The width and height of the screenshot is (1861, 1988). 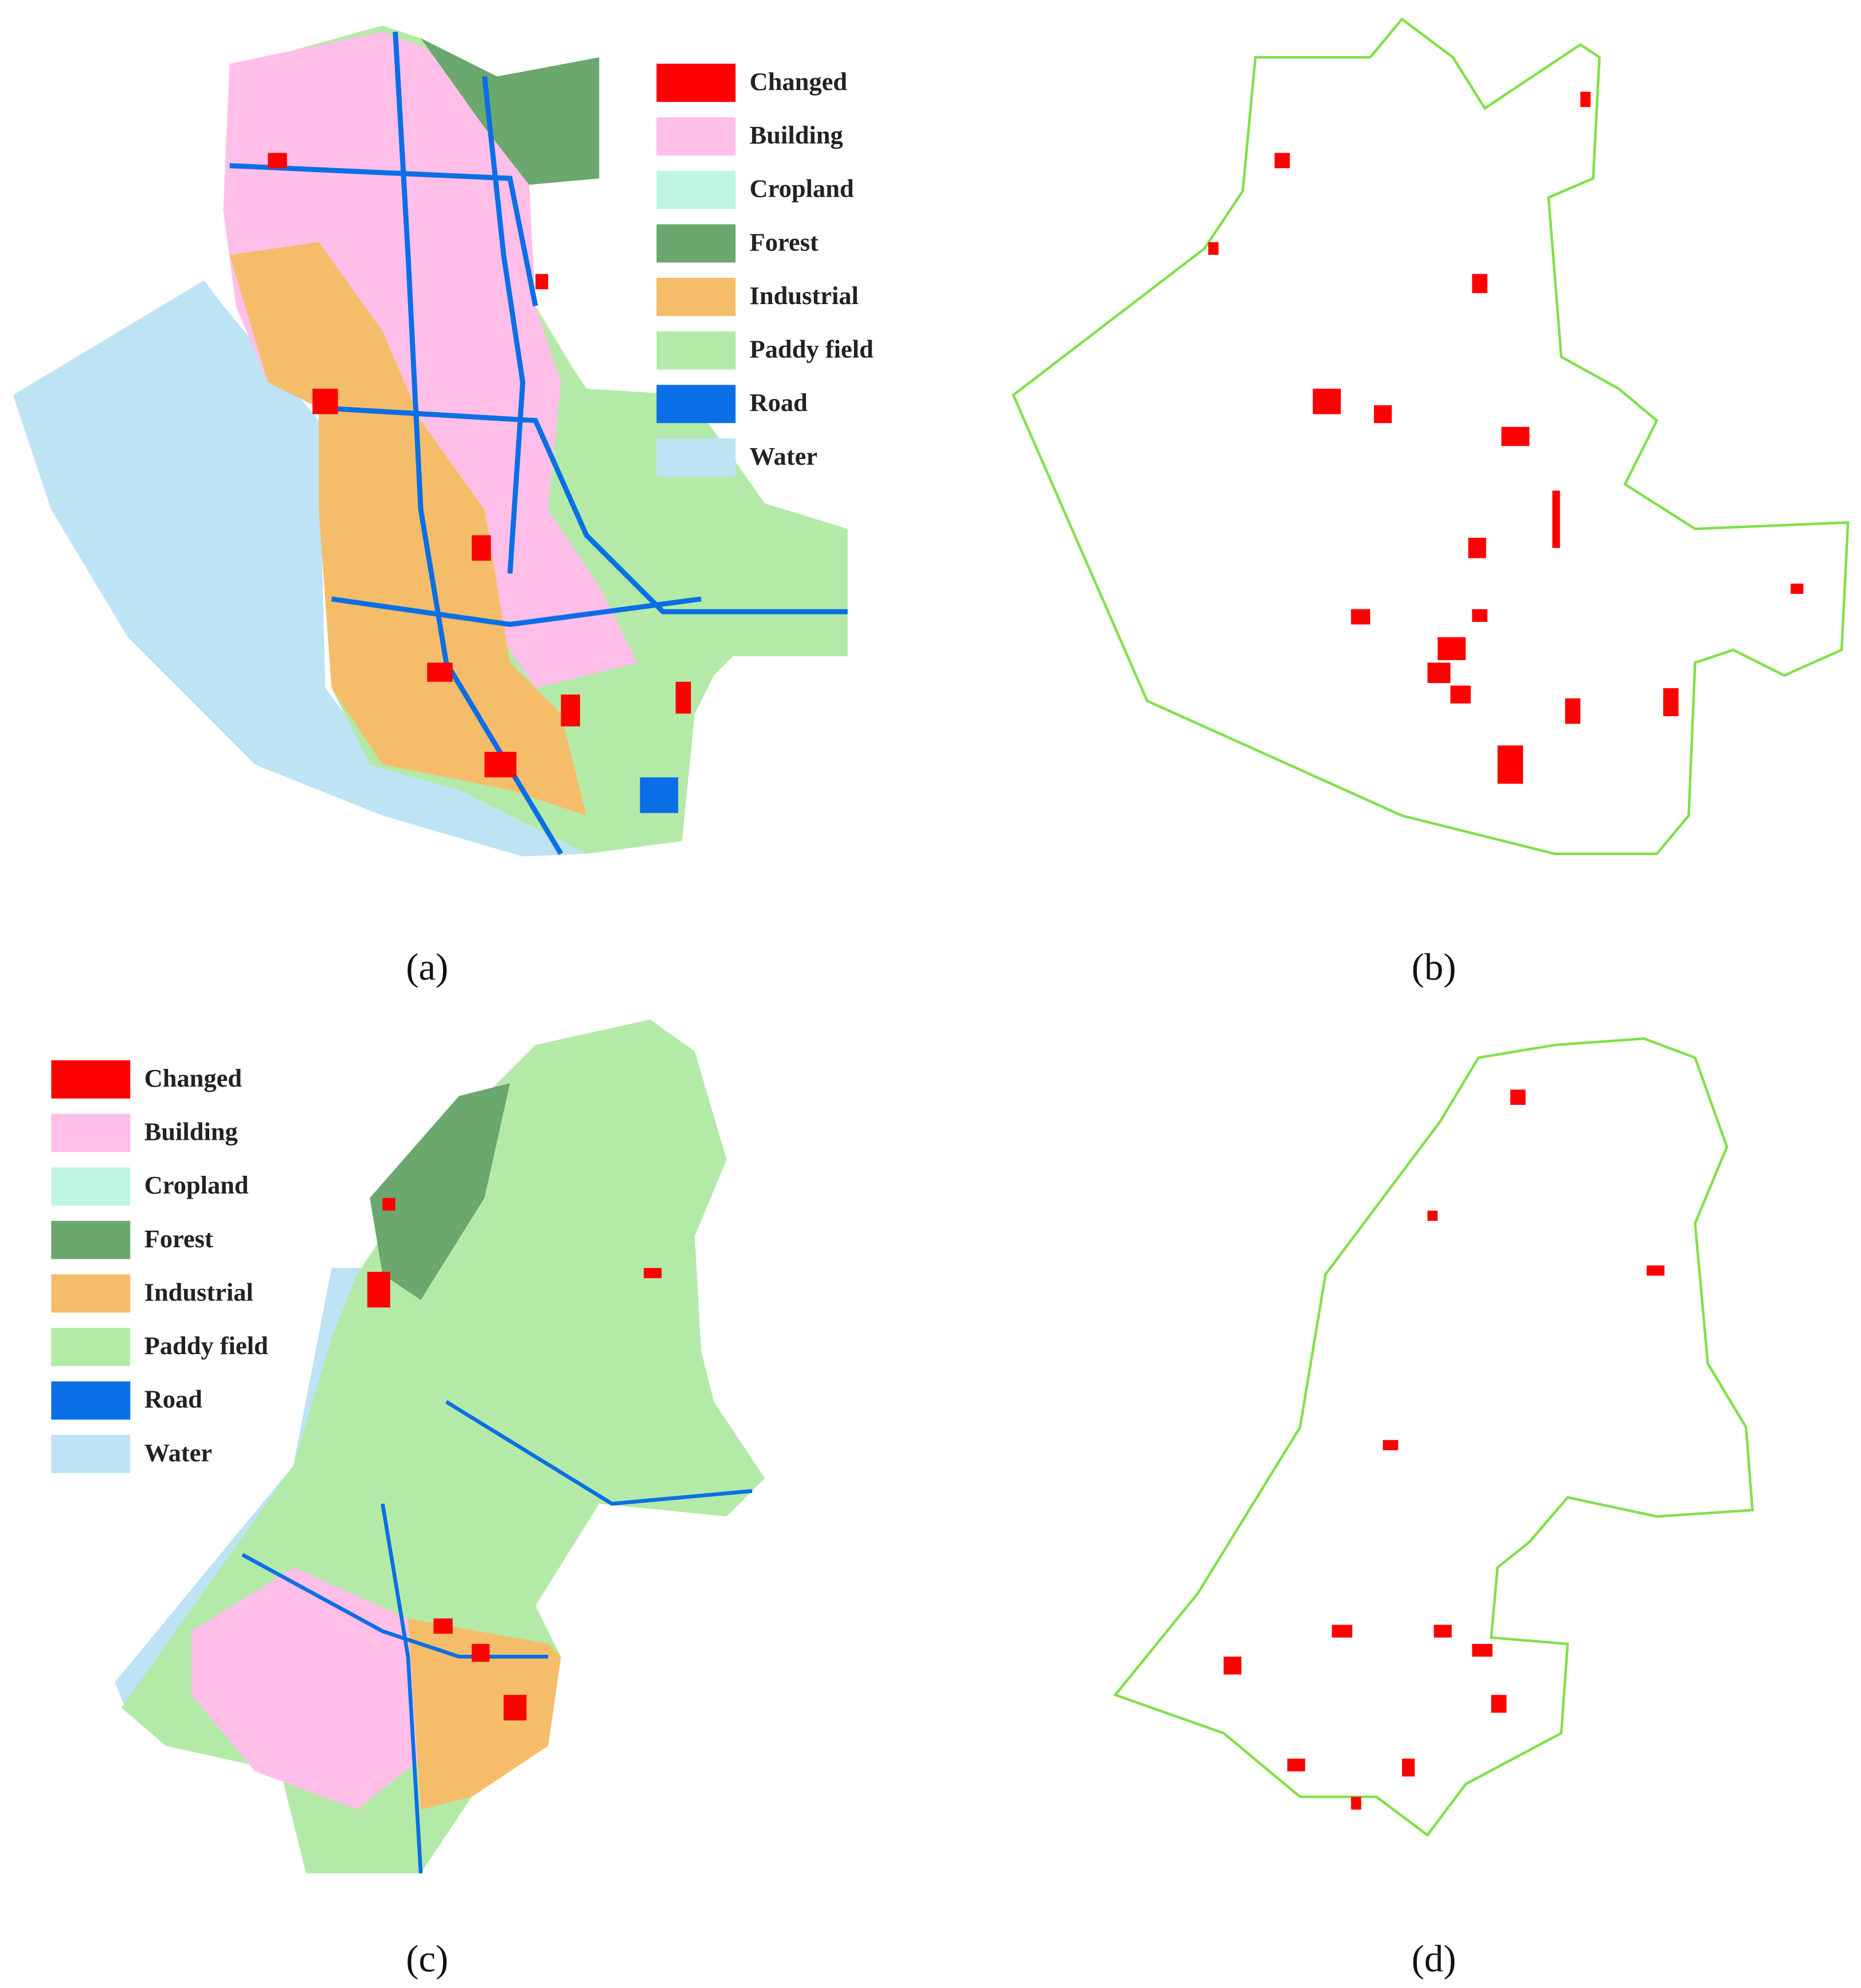 I want to click on panel-label: (a), so click(x=427, y=967).